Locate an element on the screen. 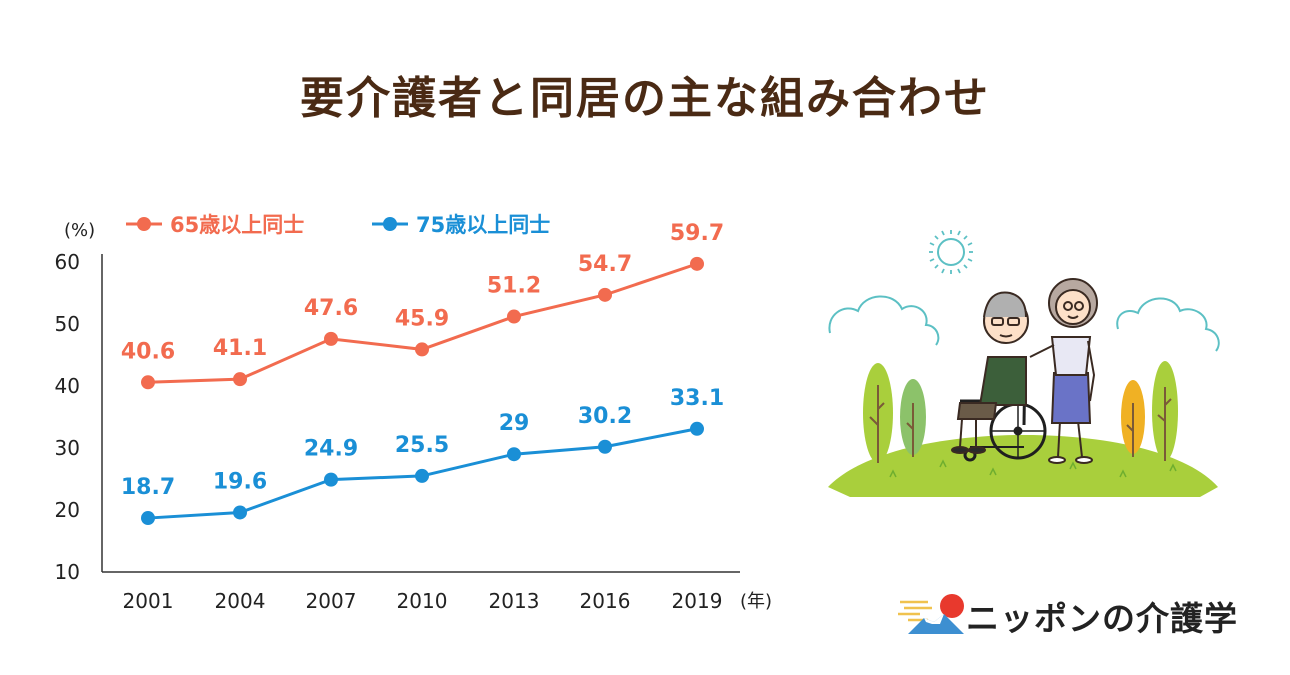 This screenshot has height=675, width=1290. brand-logo-text: ニッポンの介護学 is located at coordinates (1102, 618).